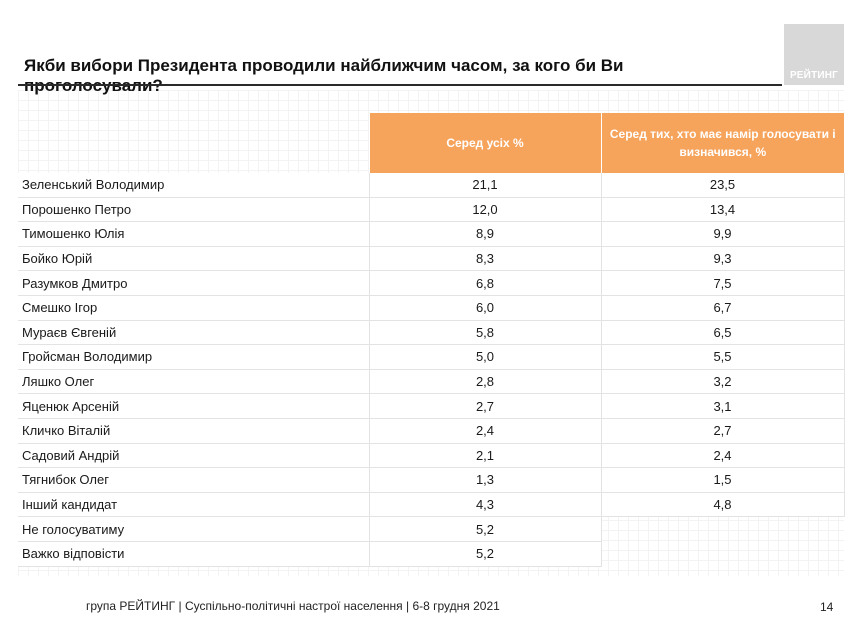 This screenshot has width=857, height=618. What do you see at coordinates (485, 259) in the screenshot?
I see `value-all-respondents: 8,3` at bounding box center [485, 259].